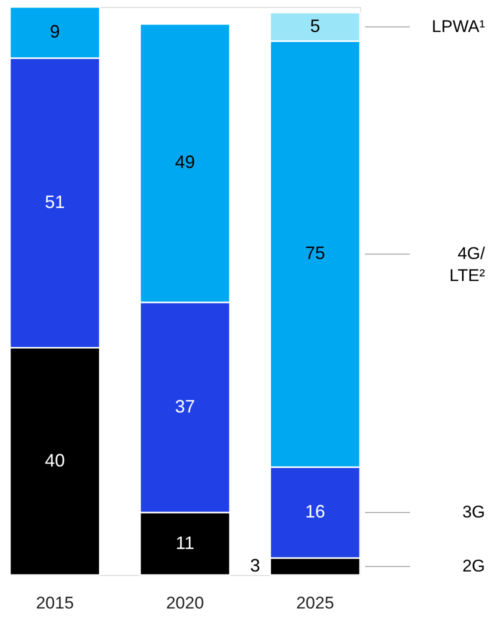 The image size is (491, 617). Describe the element at coordinates (315, 512) in the screenshot. I see `data-label: 16` at that location.